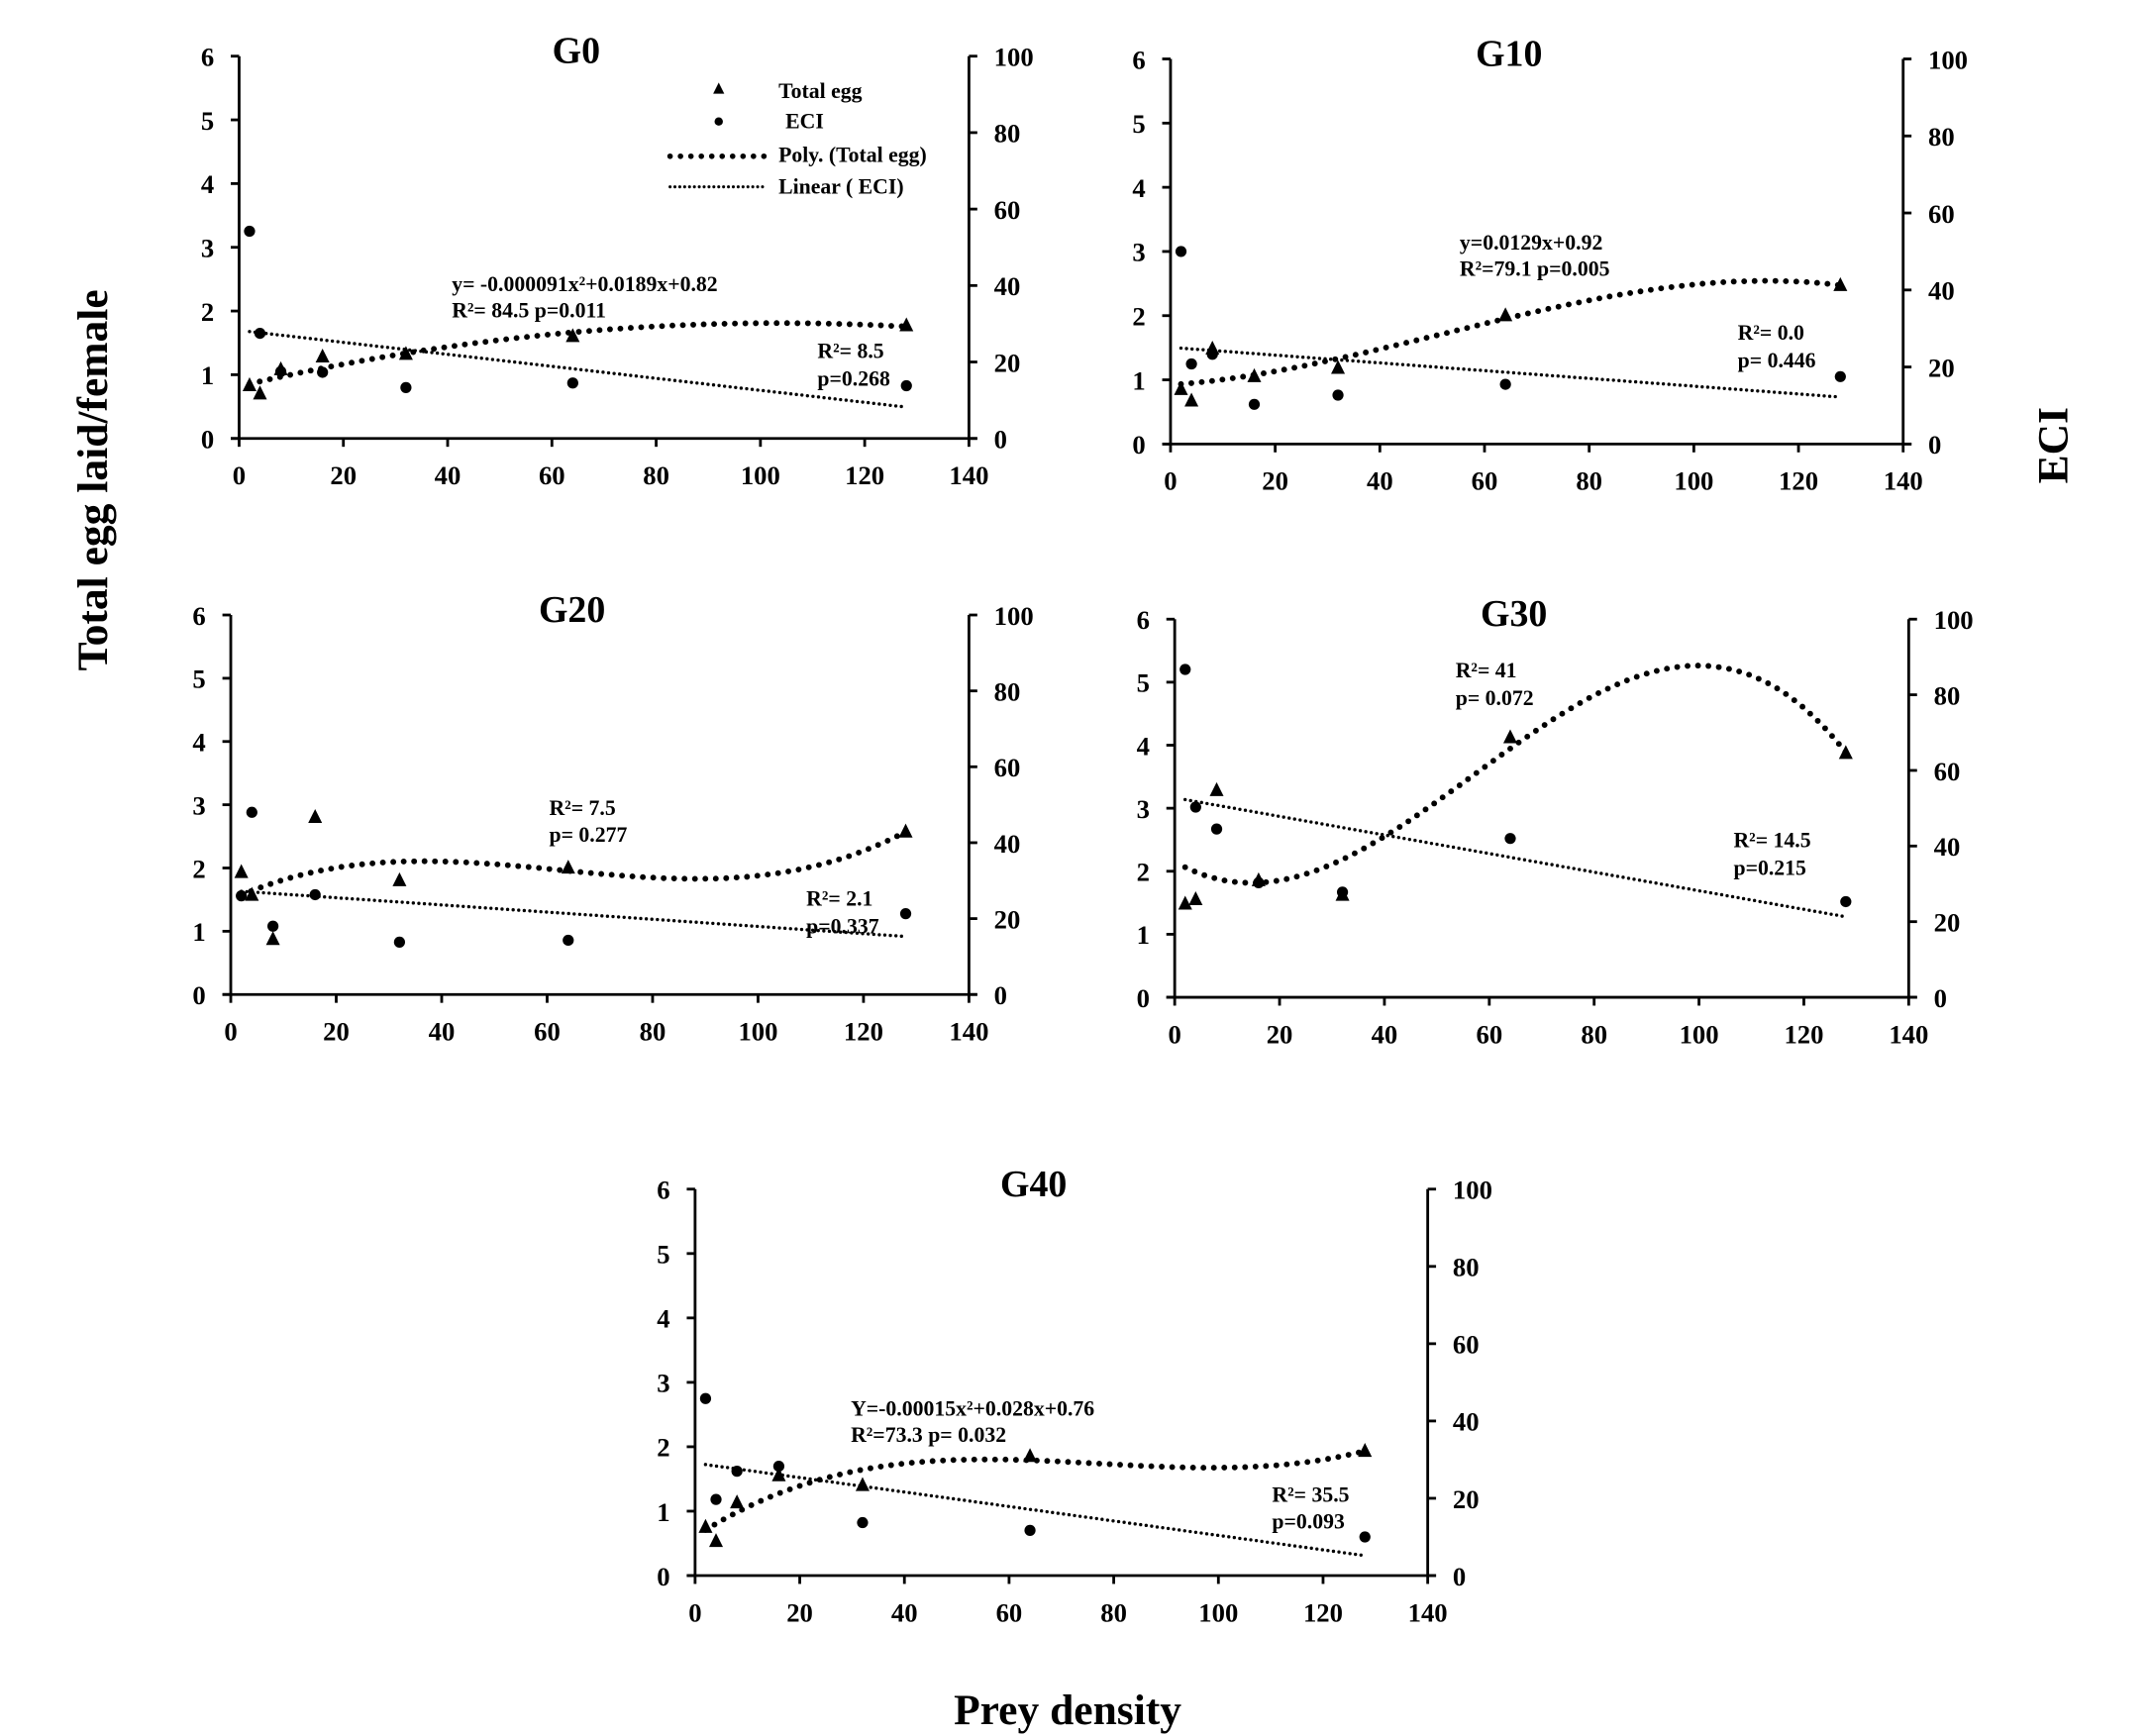  Describe the element at coordinates (584, 284) in the screenshot. I see `annotation-poly-eq: y= -0.000091x²+0.0189x+0.82` at that location.